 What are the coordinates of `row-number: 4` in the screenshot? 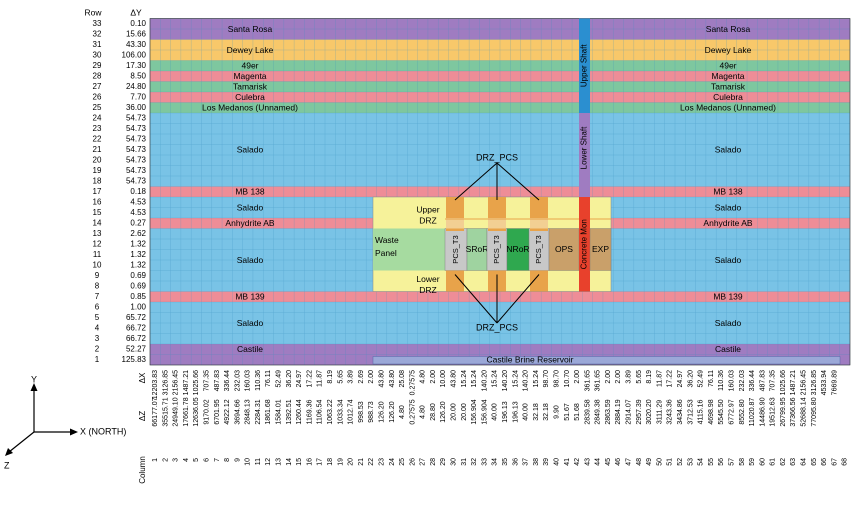 It's located at (97, 327).